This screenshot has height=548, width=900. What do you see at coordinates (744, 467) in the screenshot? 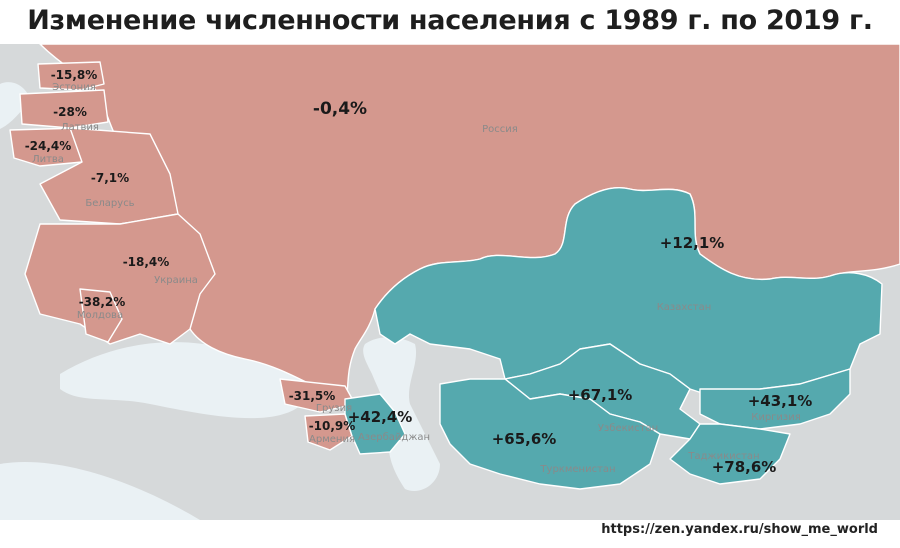
I see `label-tajikistan-change: +78,6%` at bounding box center [744, 467].